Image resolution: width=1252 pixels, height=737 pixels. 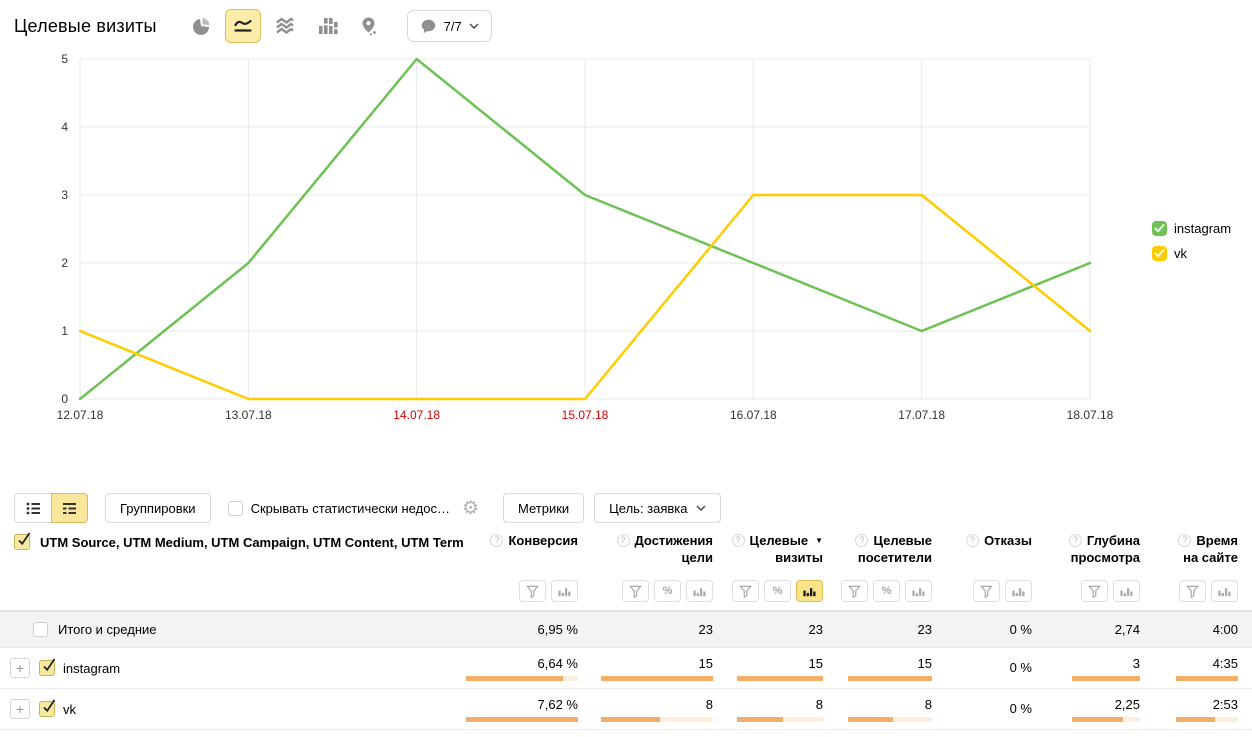 I want to click on cell-value: 6,95 %, so click(x=557, y=629).